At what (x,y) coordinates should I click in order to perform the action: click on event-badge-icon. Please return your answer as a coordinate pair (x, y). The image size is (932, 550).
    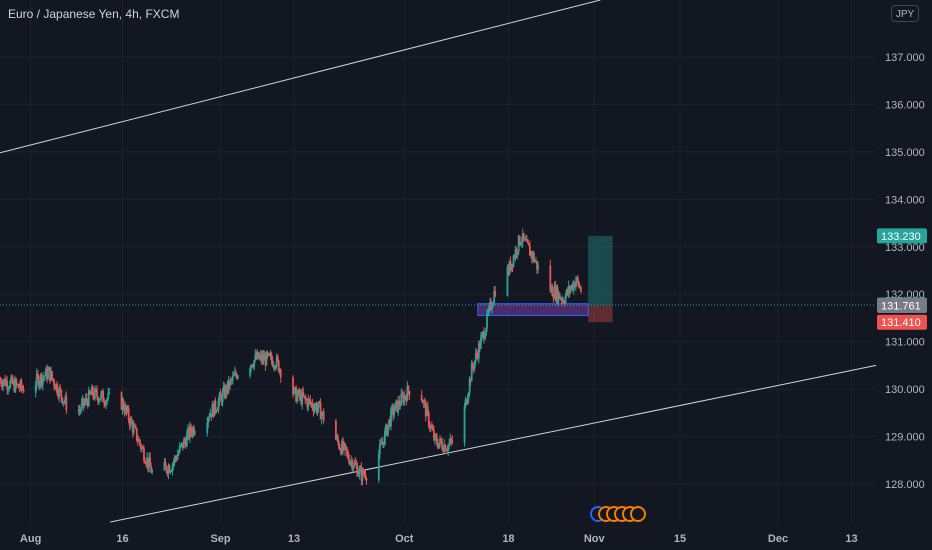
    Looking at the image, I should click on (638, 514).